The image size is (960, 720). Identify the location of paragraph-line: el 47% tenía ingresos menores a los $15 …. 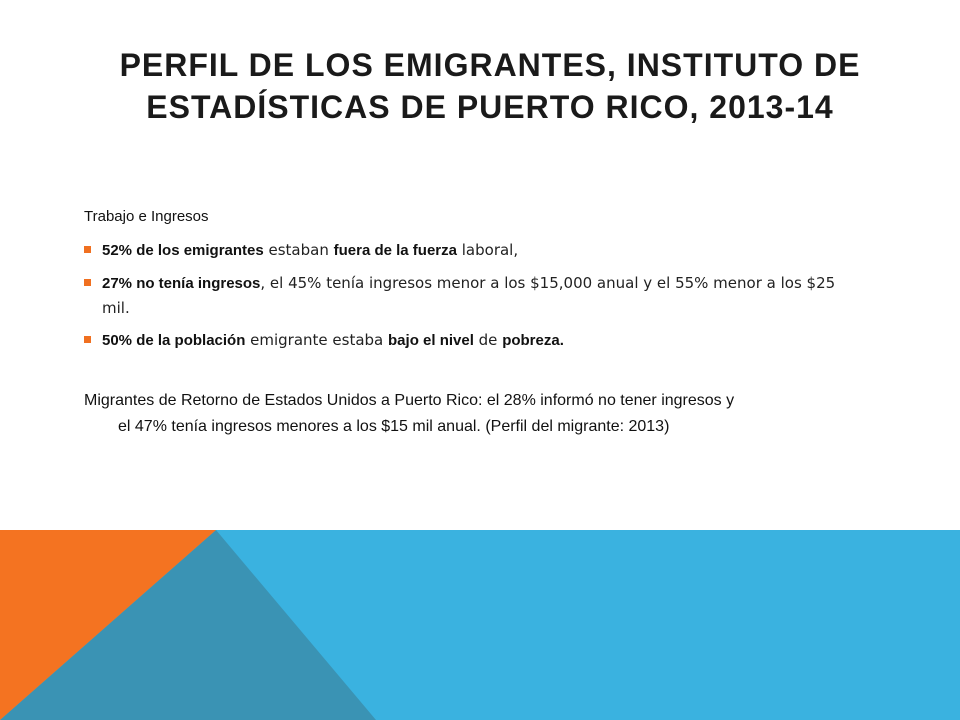
(394, 426).